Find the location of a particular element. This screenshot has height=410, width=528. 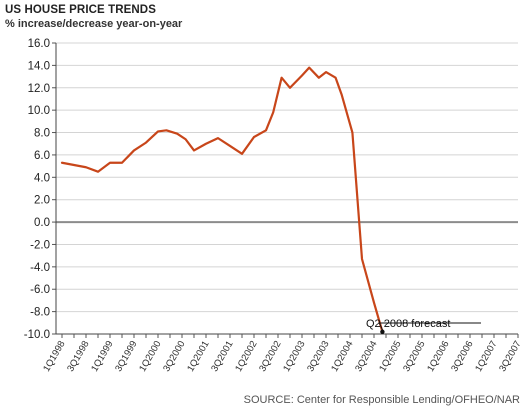

chart-title: US HOUSE PRICE TRENDS is located at coordinates (80, 10).